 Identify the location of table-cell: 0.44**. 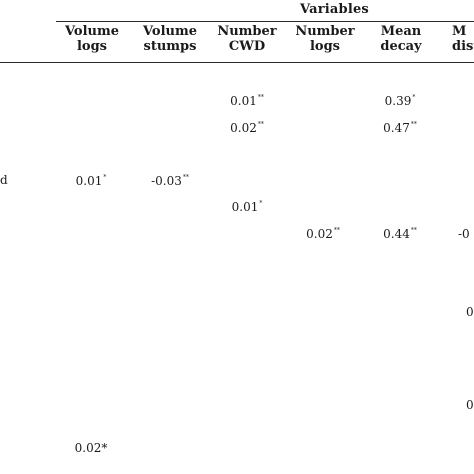
(400, 234).